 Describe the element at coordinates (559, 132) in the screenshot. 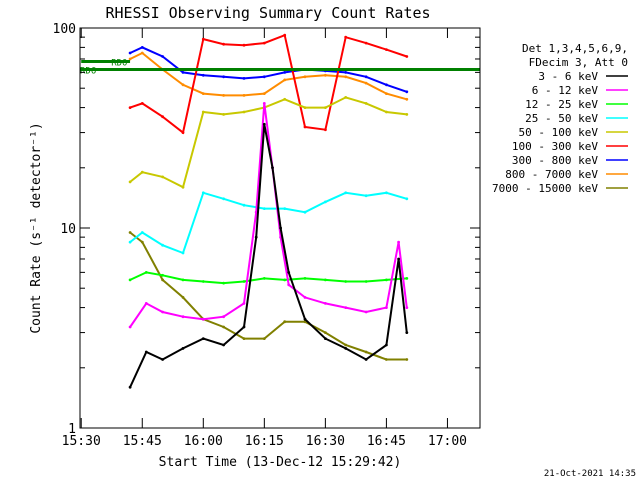

I see `legend-label-4: 50 - 100 keV` at that location.